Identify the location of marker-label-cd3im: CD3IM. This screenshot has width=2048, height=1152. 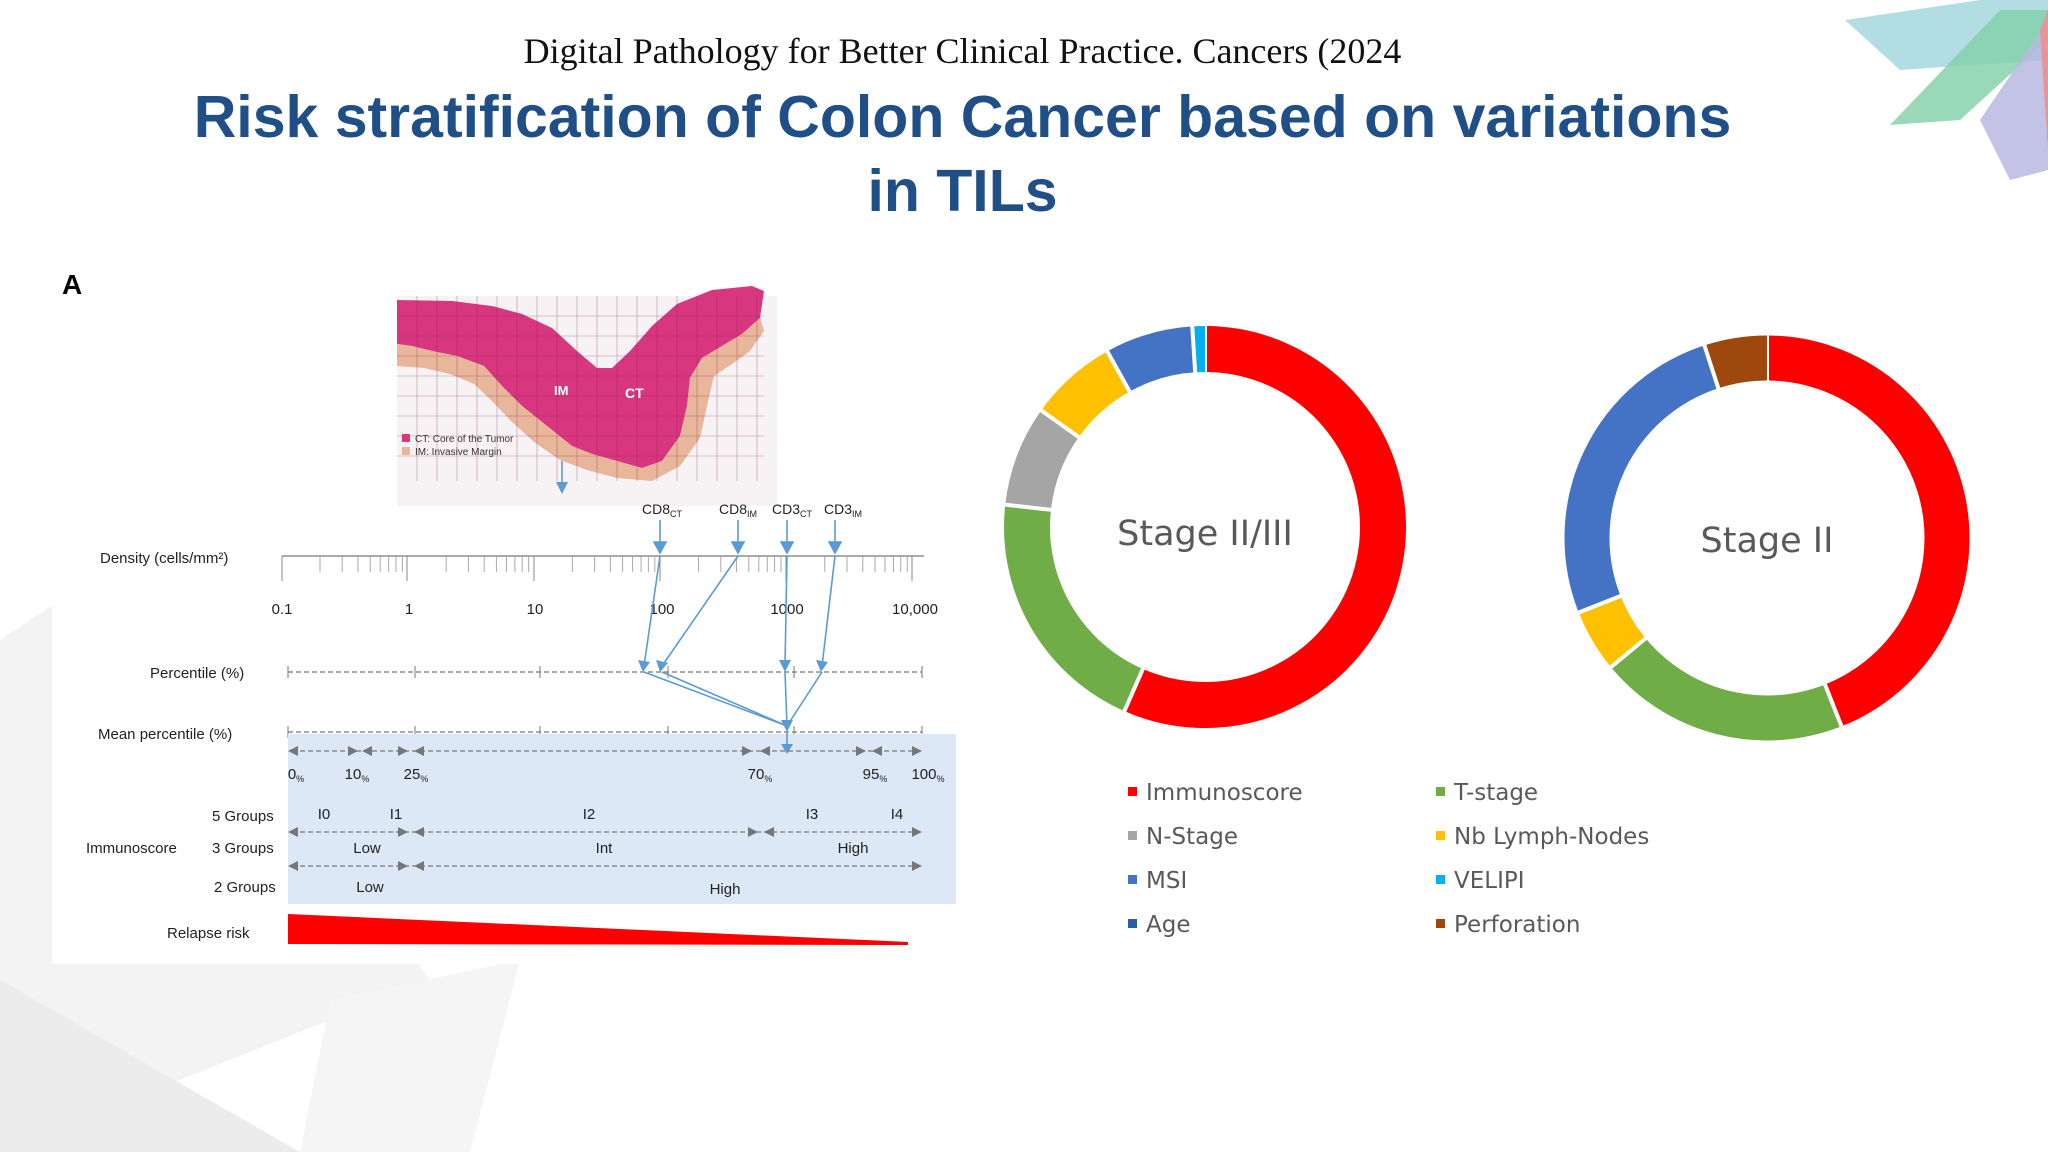
(843, 510).